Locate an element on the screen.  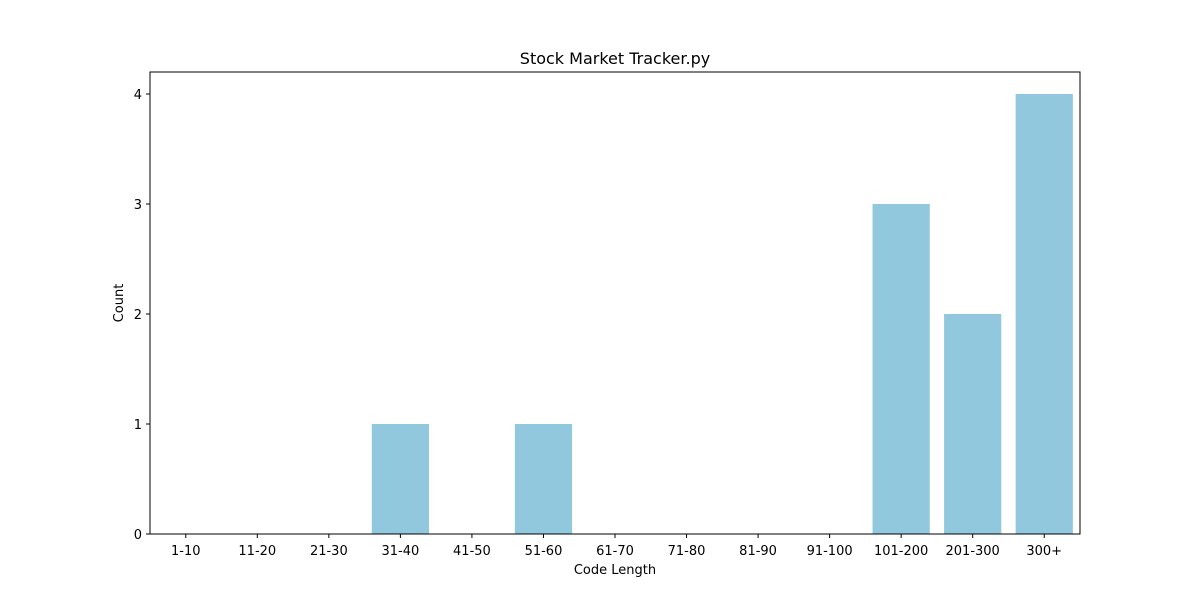
x-tick-label: 11-20 is located at coordinates (257, 551).